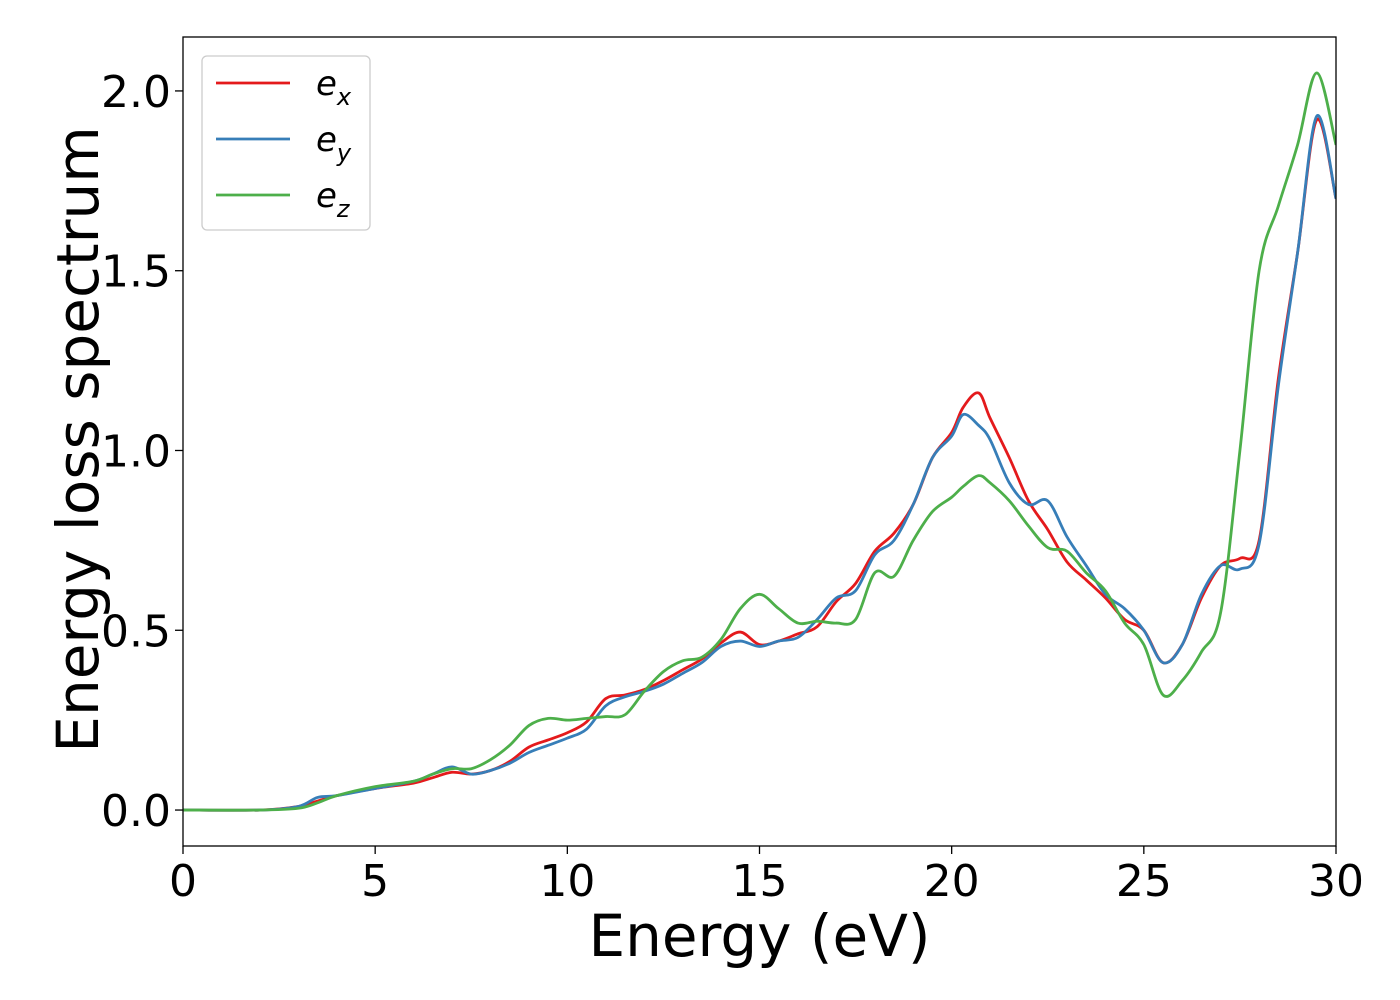 The height and width of the screenshot is (1000, 1400). I want to click on legend-label-sub: z, so click(343, 209).